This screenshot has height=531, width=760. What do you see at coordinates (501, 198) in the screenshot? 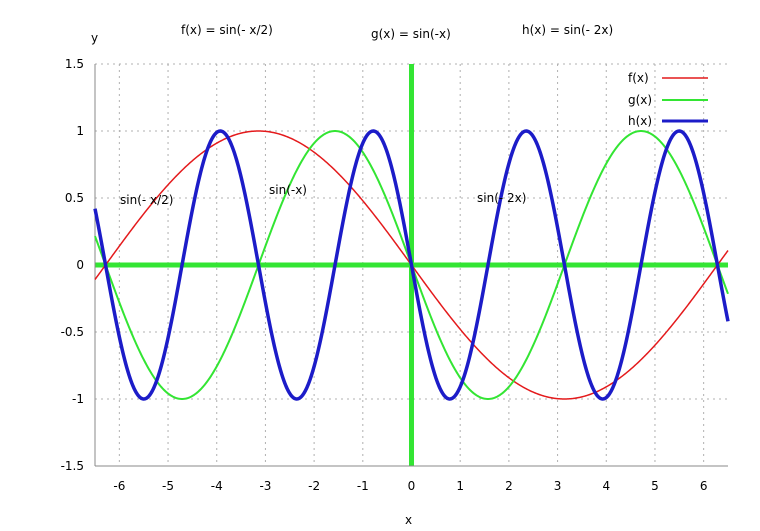
I see `annotation-h: sin(- 2x)` at bounding box center [501, 198].